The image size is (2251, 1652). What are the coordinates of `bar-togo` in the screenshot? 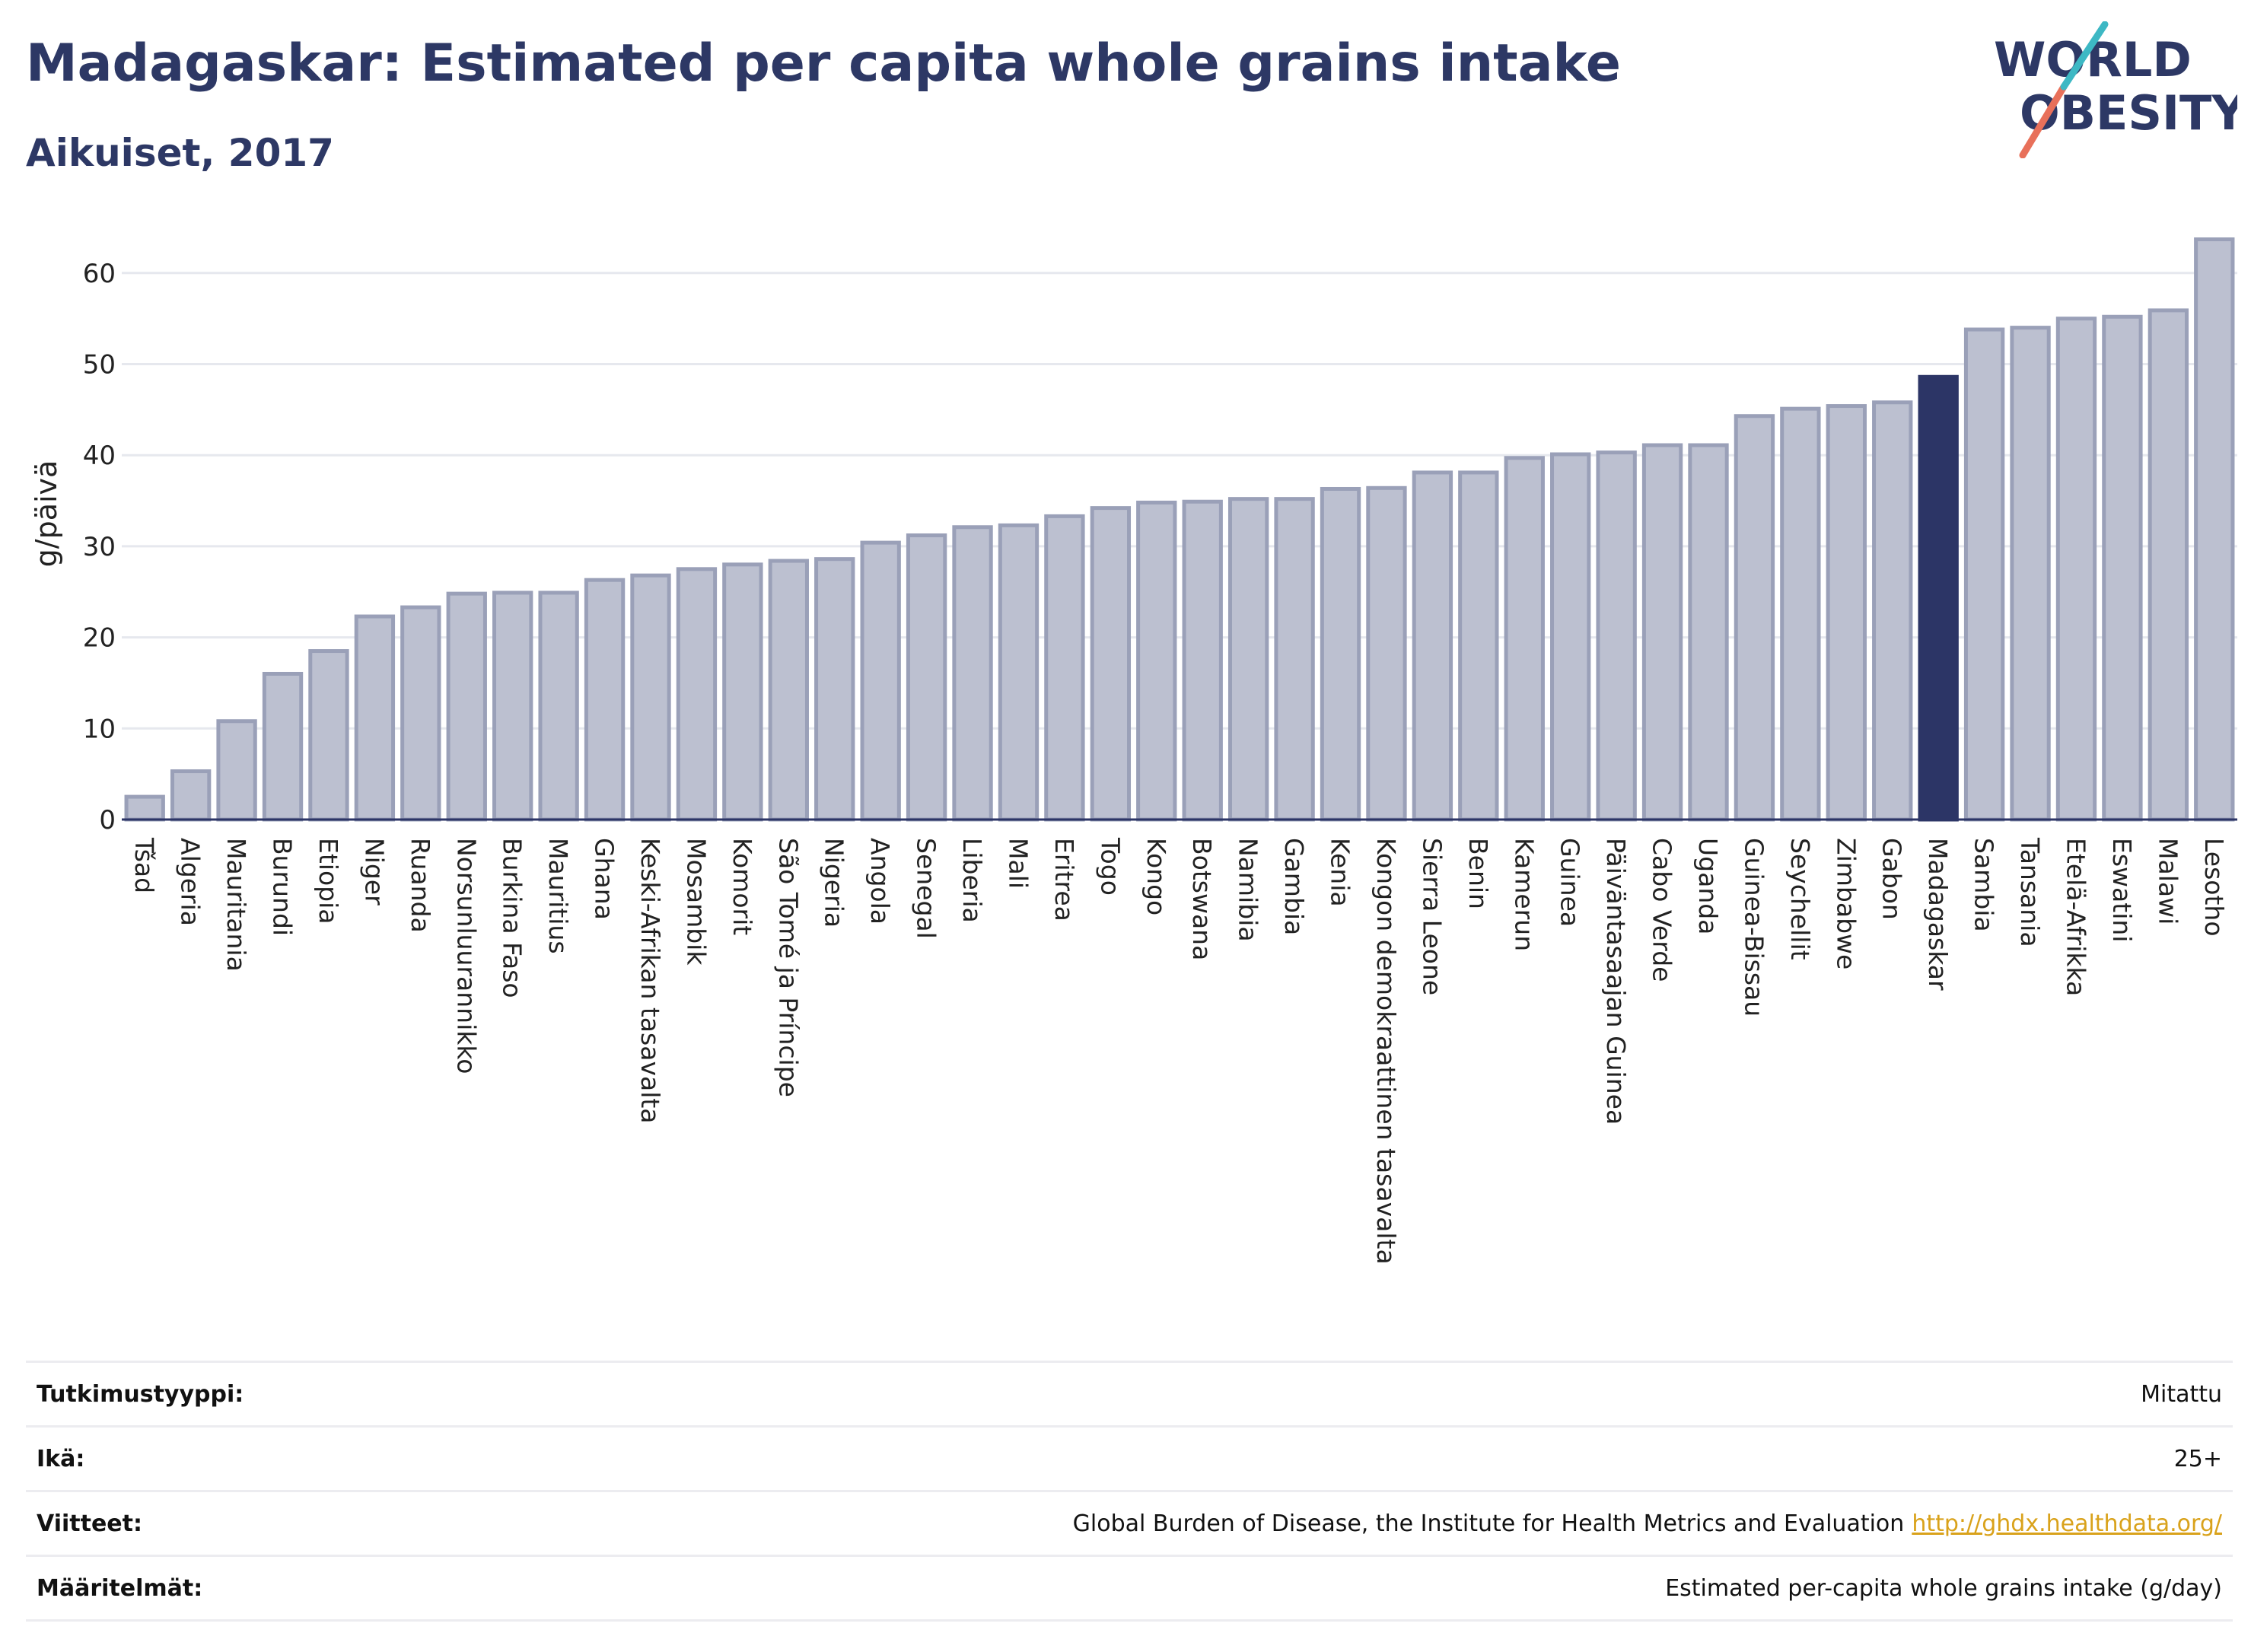 It's located at (1111, 664).